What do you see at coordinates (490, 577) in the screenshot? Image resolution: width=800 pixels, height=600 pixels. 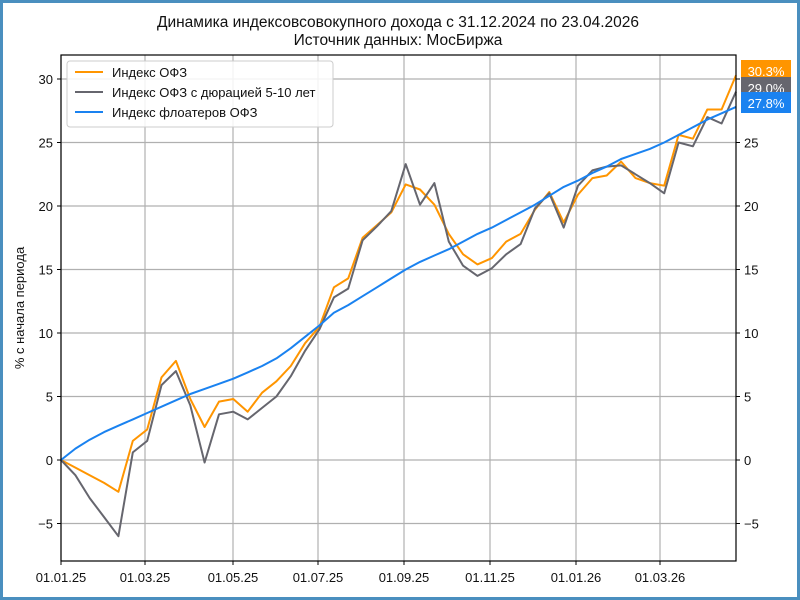 I see `x-tick-label: 01.11.25` at bounding box center [490, 577].